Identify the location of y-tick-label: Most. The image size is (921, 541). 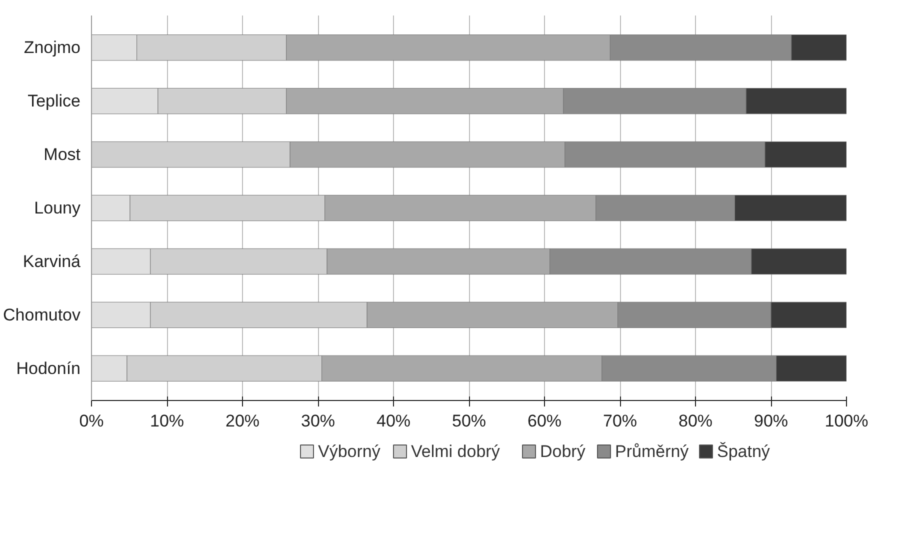
(62, 154).